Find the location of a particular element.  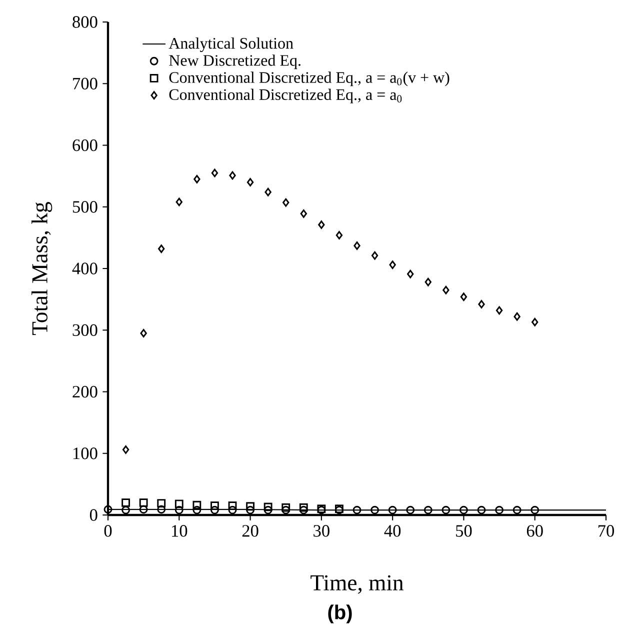

y-axis-title: Total Mass, kg is located at coordinates (42, 268).